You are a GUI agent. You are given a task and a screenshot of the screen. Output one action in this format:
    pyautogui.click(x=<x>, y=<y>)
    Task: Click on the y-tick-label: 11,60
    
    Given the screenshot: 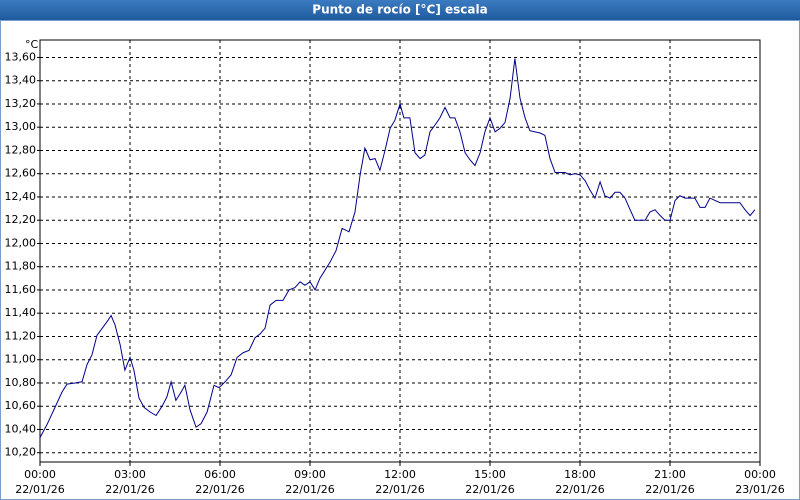 What is the action you would take?
    pyautogui.click(x=21, y=289)
    